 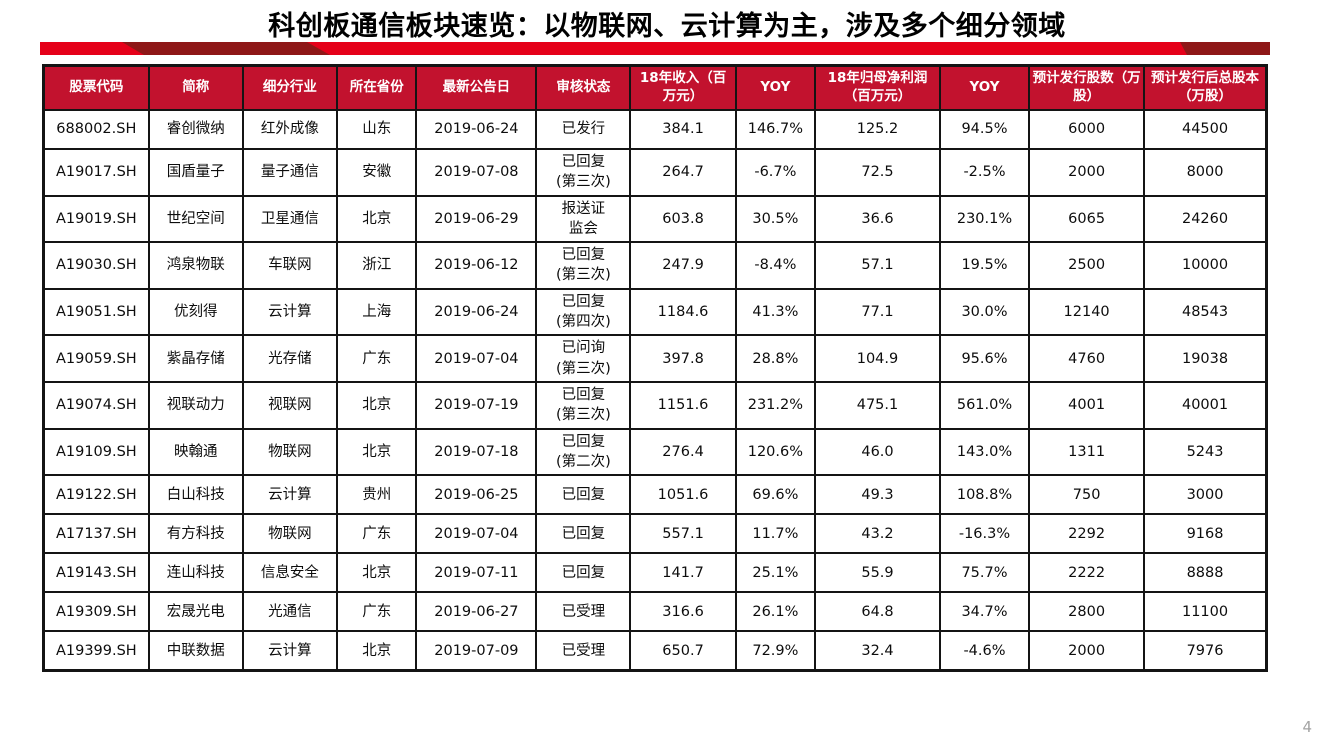 I want to click on cell-short-name: 世纪空间, so click(x=195, y=219).